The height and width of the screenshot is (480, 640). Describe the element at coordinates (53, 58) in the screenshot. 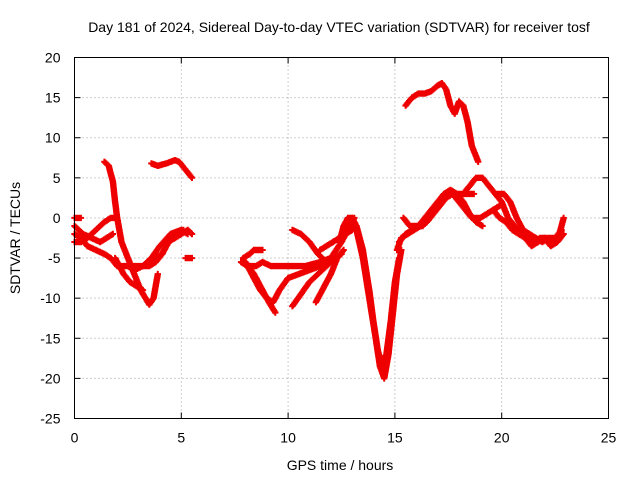

I see `y-tick-label: 20` at that location.